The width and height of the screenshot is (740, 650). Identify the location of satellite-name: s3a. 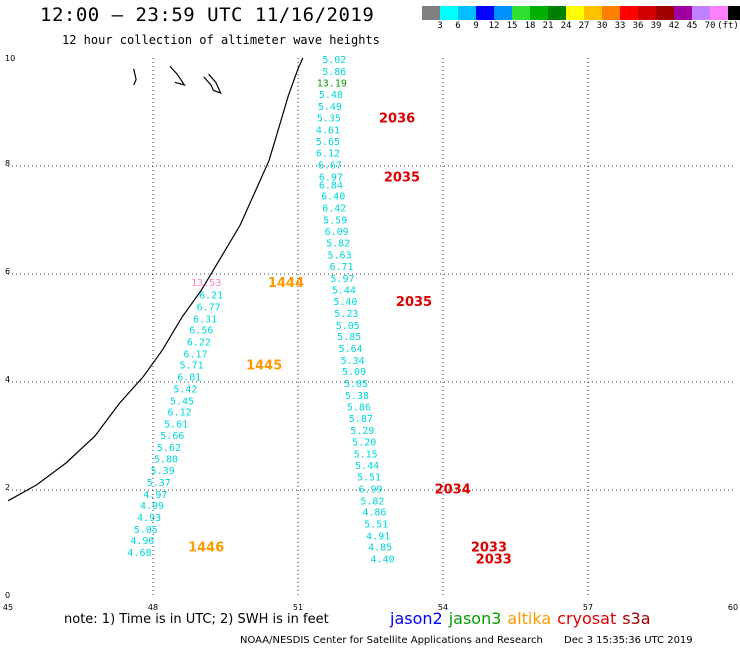
(636, 618).